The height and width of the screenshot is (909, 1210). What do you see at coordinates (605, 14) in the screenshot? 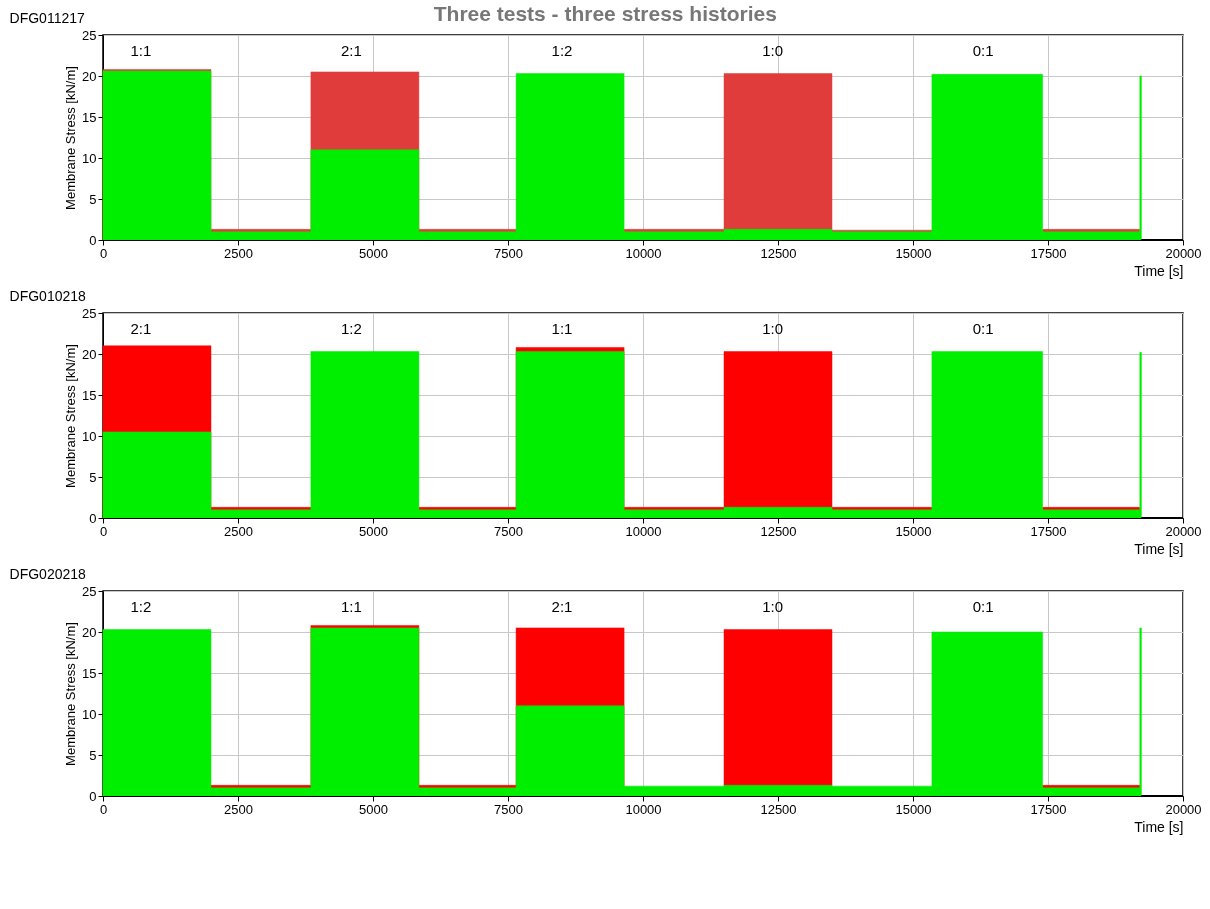
I see `chart-subtitle: Three tests - three stress histories` at bounding box center [605, 14].